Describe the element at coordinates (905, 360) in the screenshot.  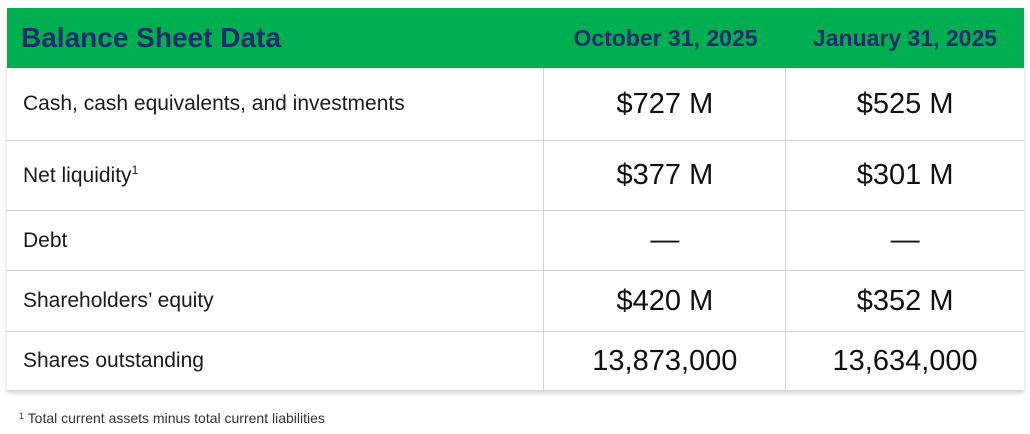
I see `row-value-january: 13,634,000` at that location.